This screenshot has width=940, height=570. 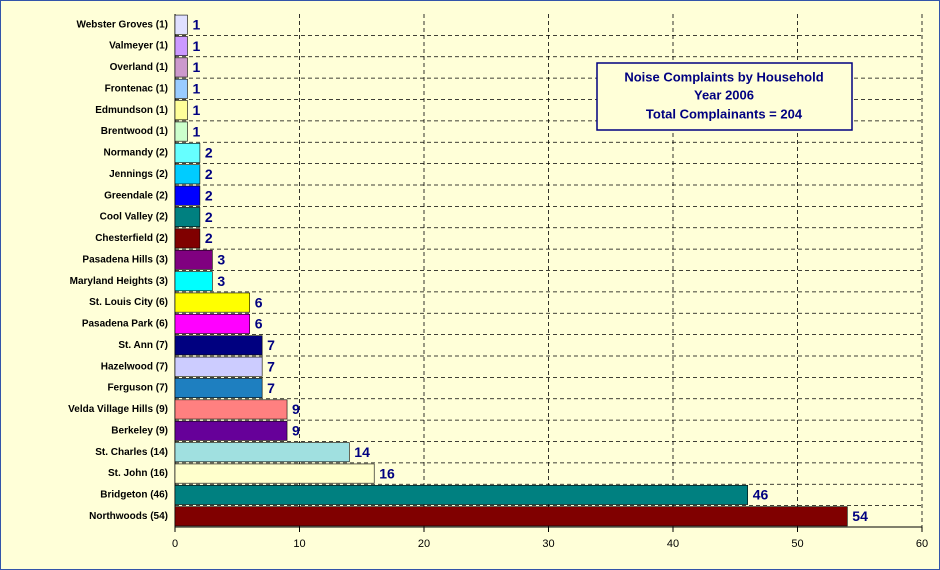 What do you see at coordinates (136, 195) in the screenshot?
I see `y-tick-label: Greendale (2)` at bounding box center [136, 195].